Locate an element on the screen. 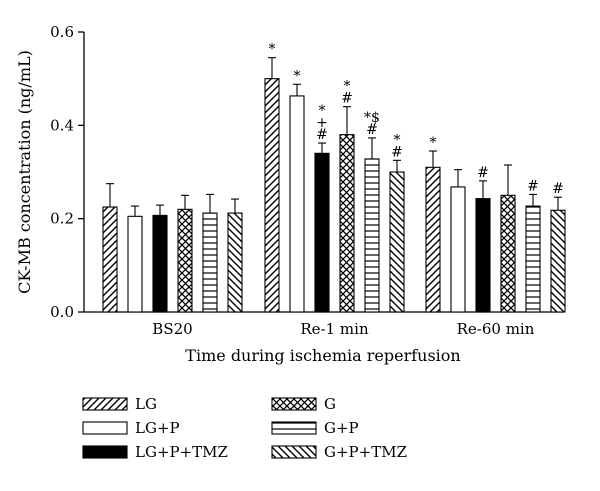 The height and width of the screenshot is (491, 600). x-tick-label: Re-1 min is located at coordinates (334, 329).